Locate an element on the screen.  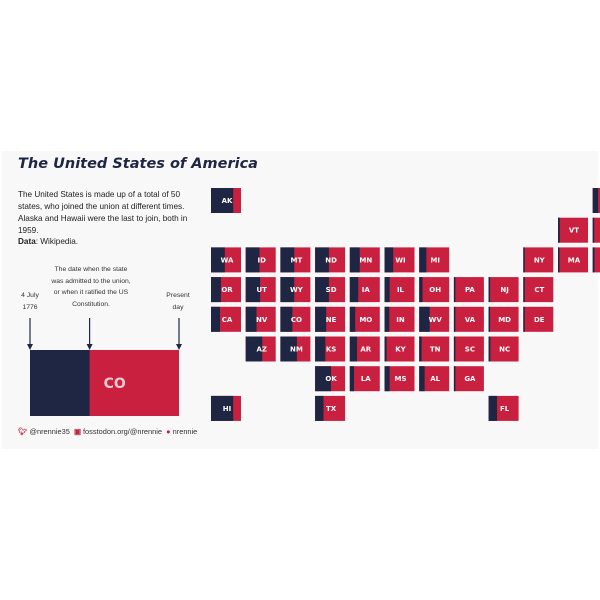
tile-label: VA is located at coordinates (470, 320).